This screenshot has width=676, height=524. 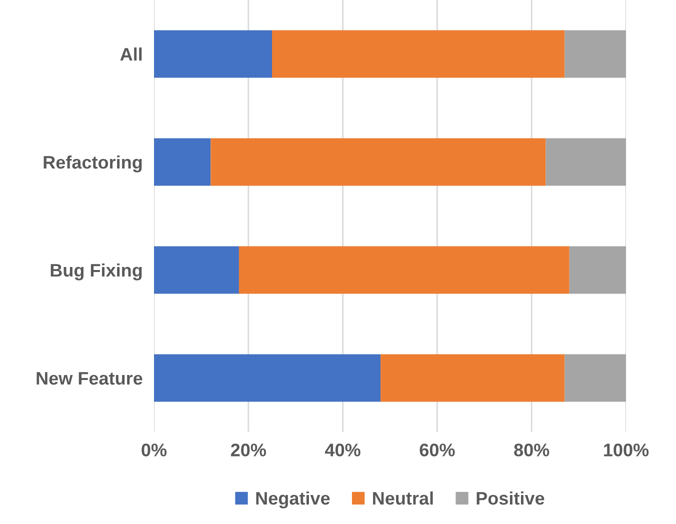 What do you see at coordinates (93, 163) in the screenshot?
I see `y-tick-label: Refactoring` at bounding box center [93, 163].